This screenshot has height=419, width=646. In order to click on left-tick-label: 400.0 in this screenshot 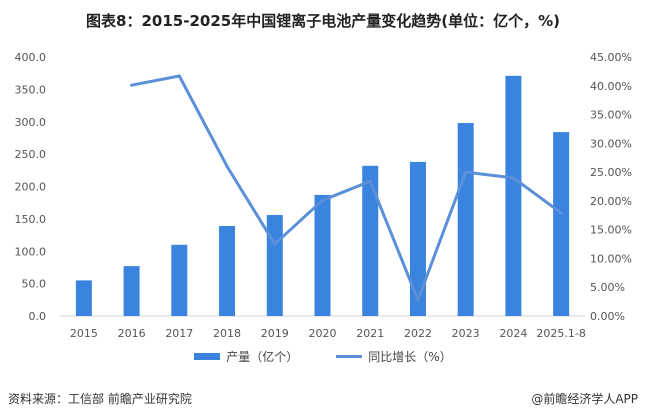, I will do `click(31, 57)`.